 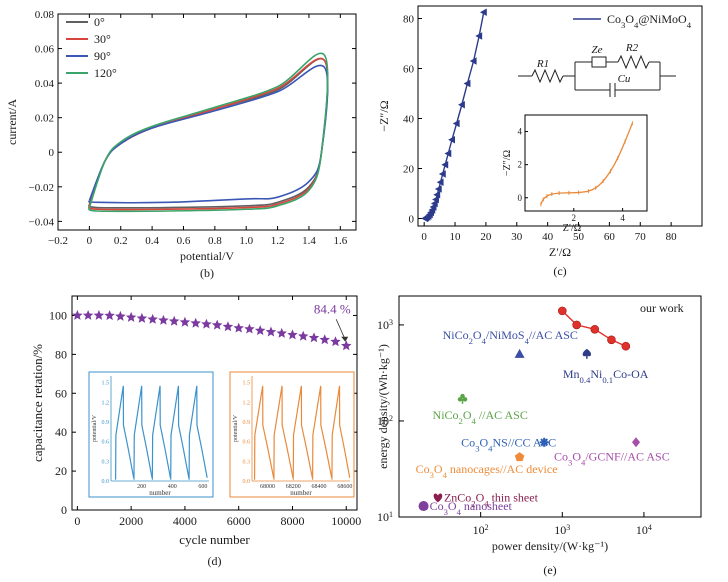 I want to click on exponent: 2, so click(x=487, y=527).